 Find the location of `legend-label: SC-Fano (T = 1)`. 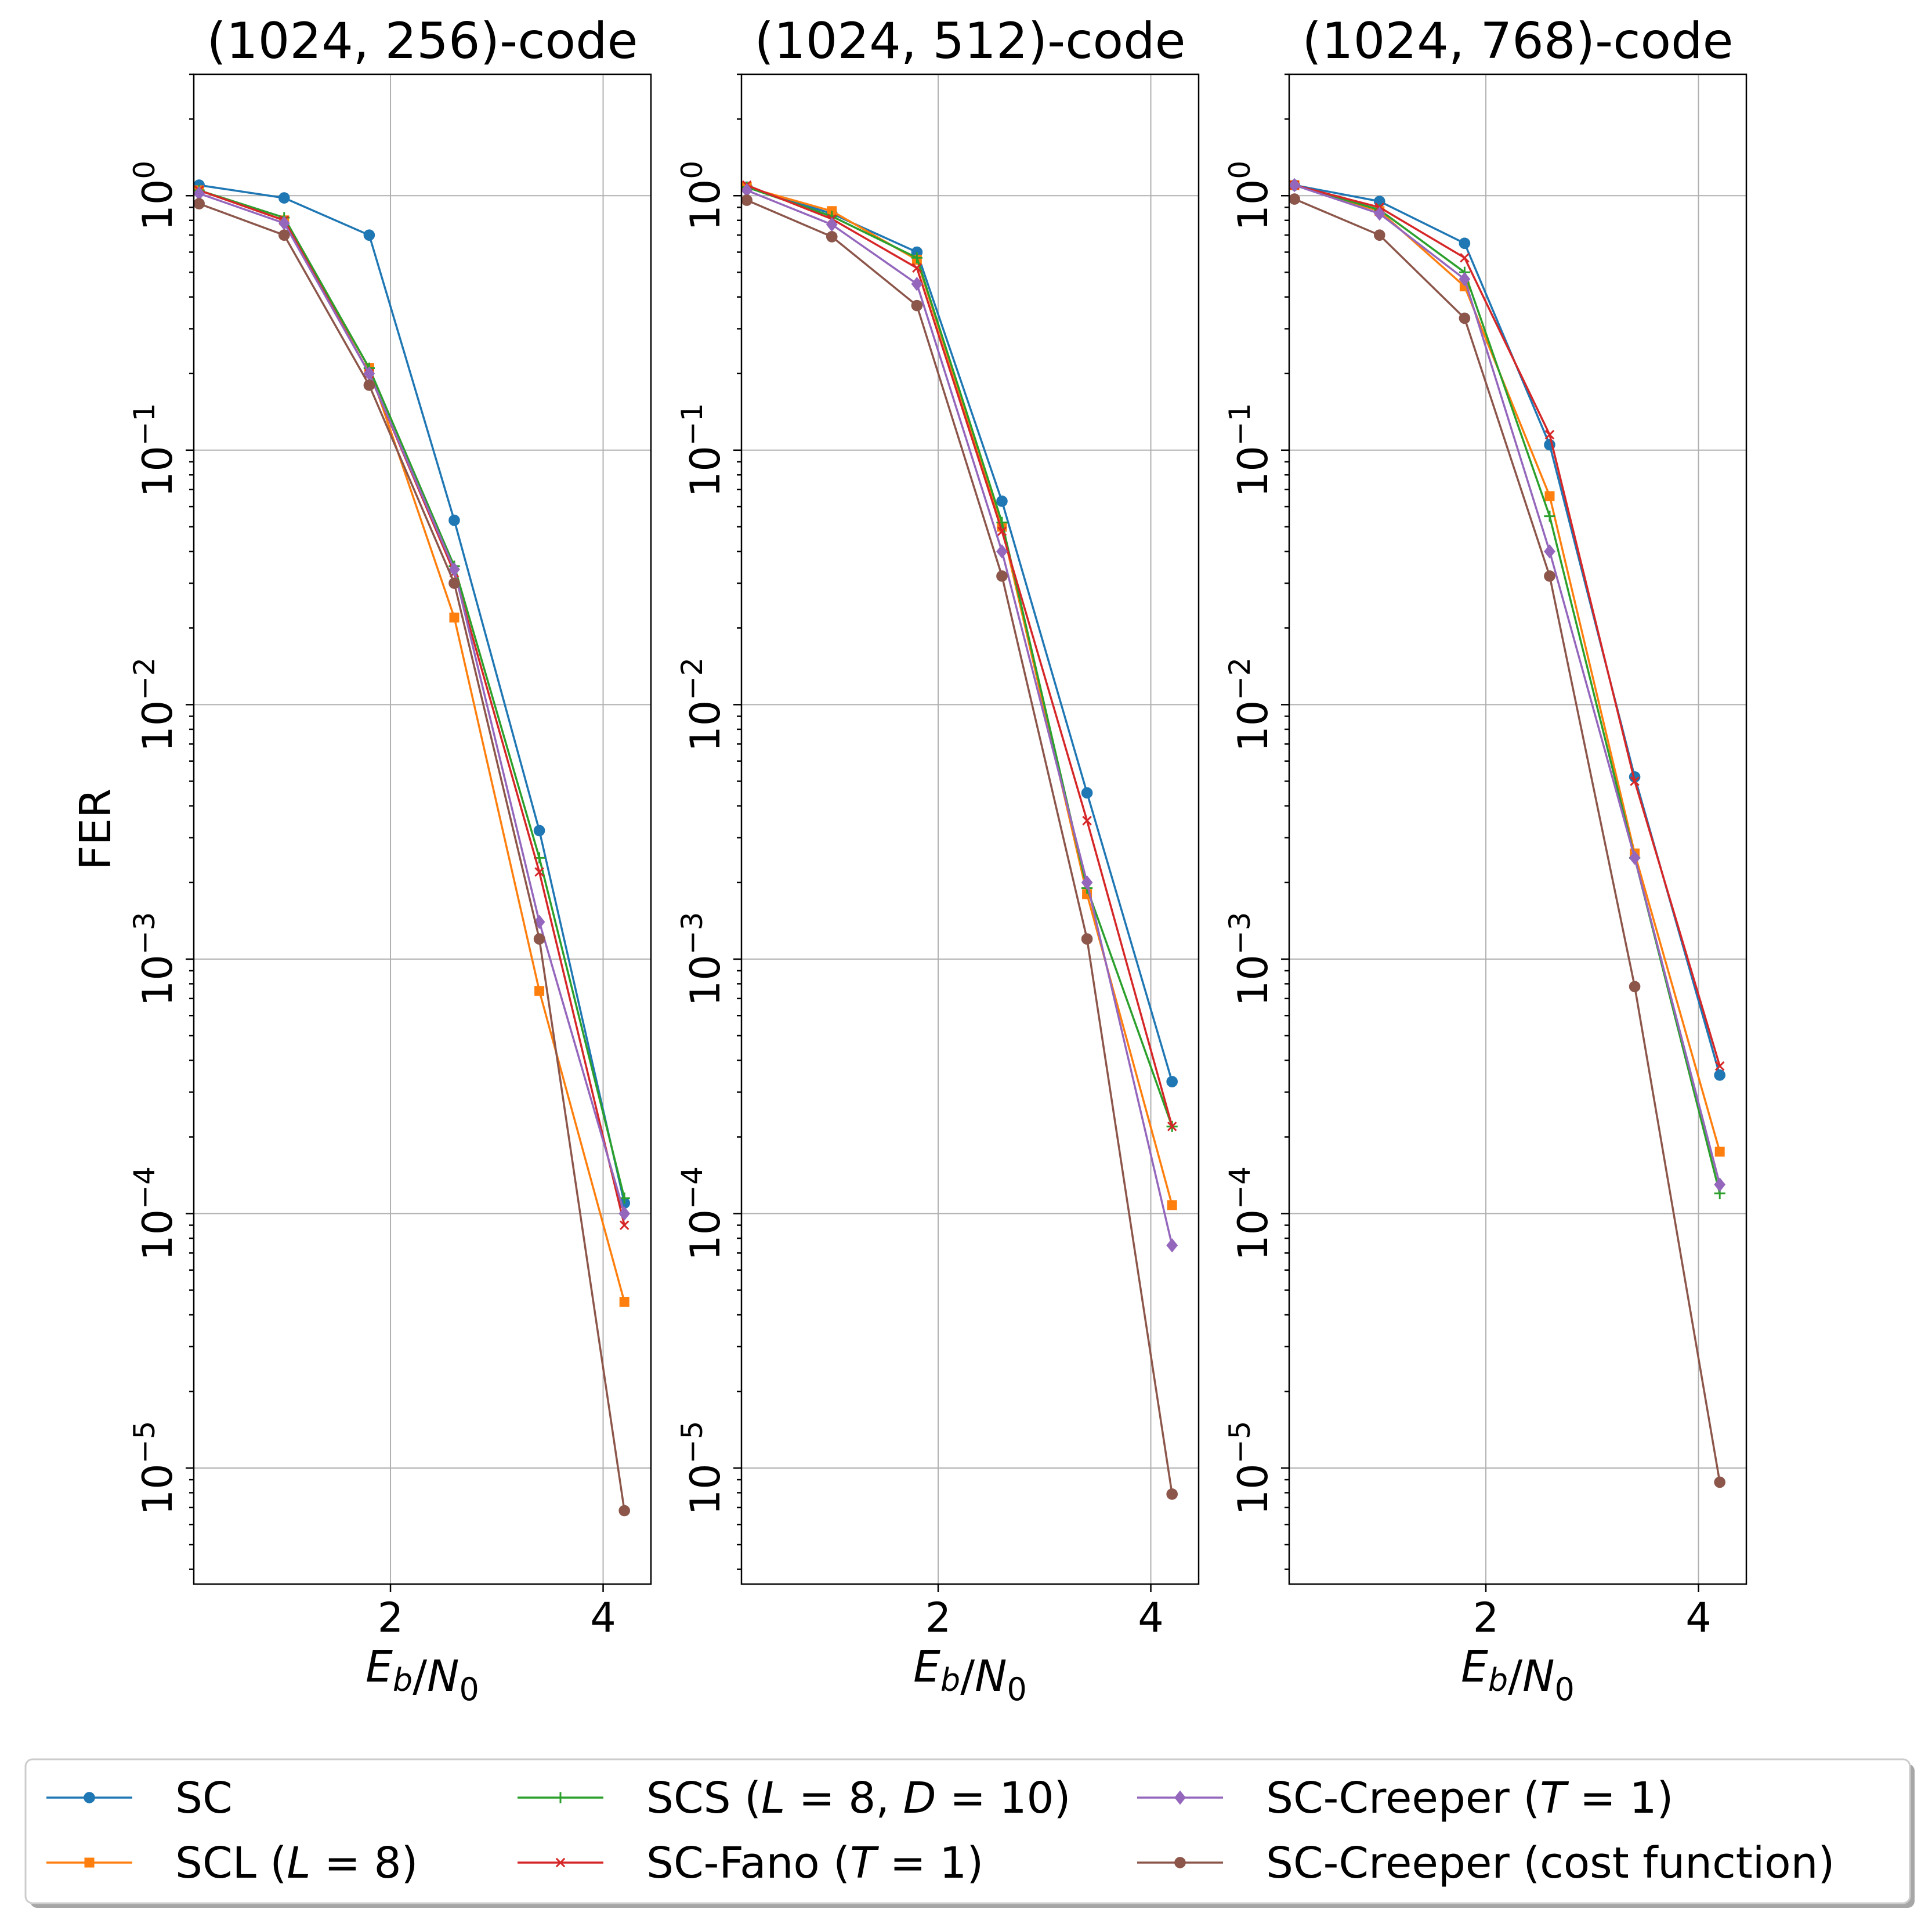

legend-label: SC-Fano (T = 1) is located at coordinates (814, 1863).